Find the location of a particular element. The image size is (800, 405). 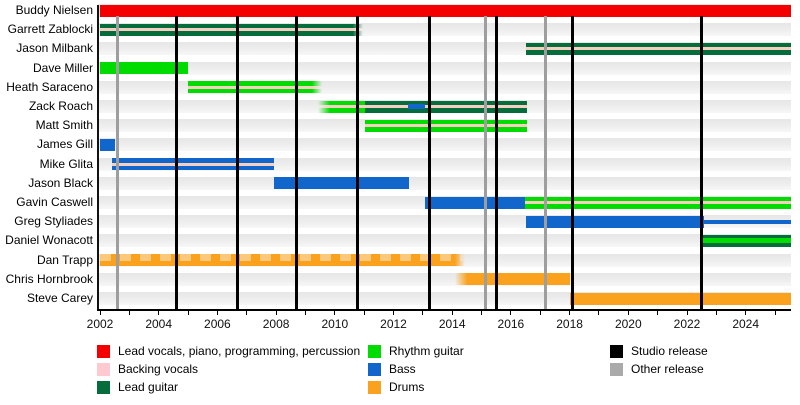

member-label: Buddy Nielsen is located at coordinates (54, 10).